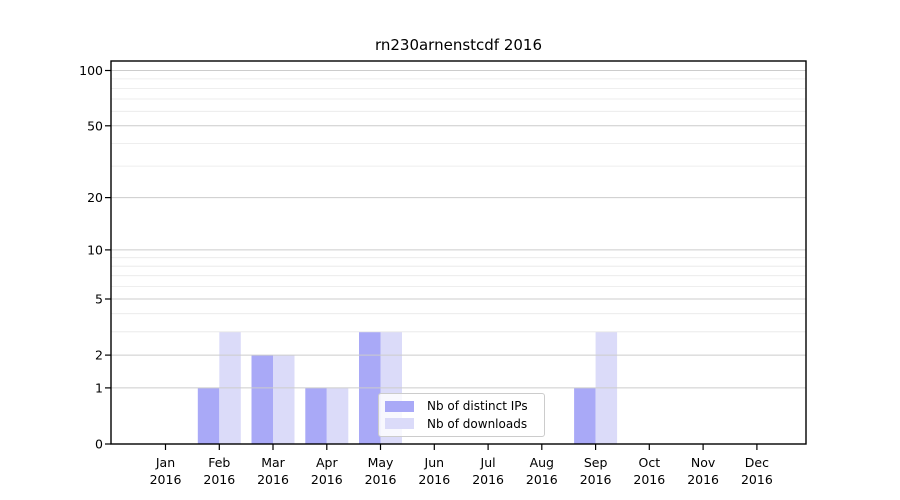 The height and width of the screenshot is (500, 900). I want to click on y-tick-label-0: 0, so click(99, 444).